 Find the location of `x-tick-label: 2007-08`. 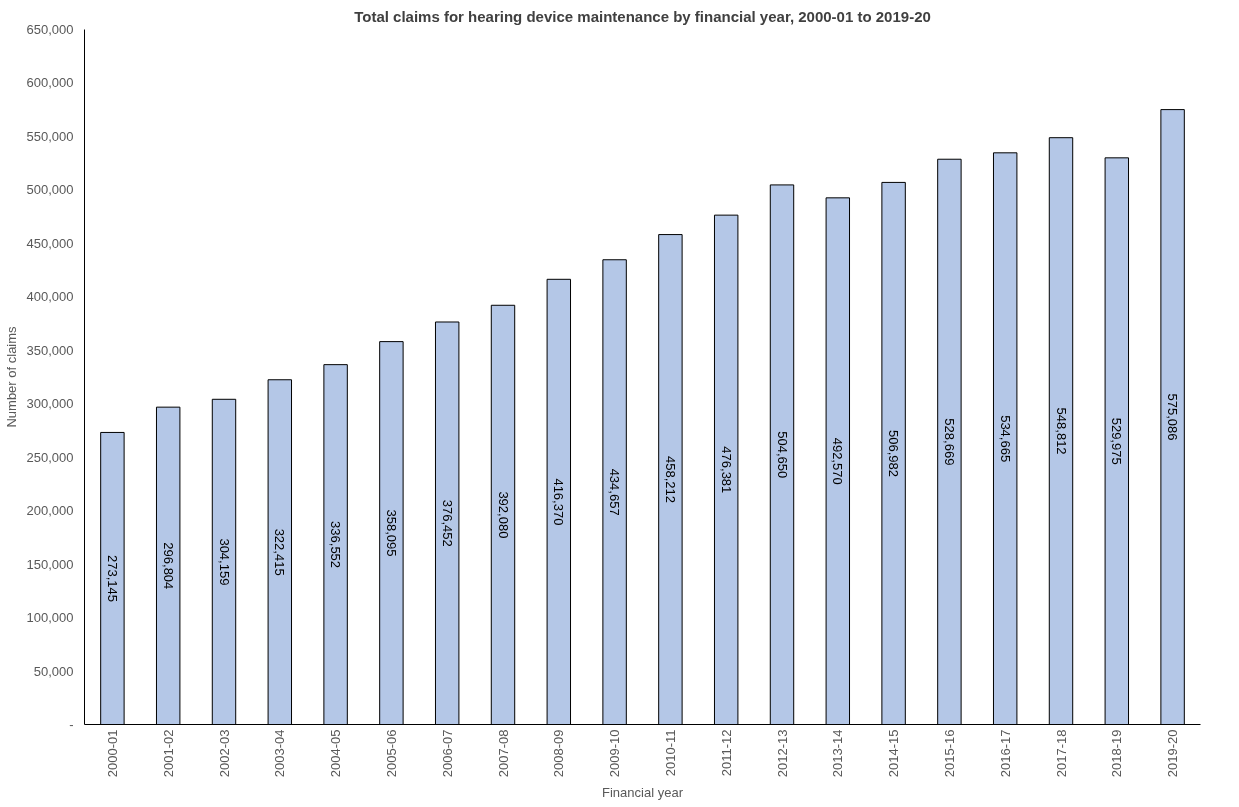

x-tick-label: 2007-08 is located at coordinates (503, 753).